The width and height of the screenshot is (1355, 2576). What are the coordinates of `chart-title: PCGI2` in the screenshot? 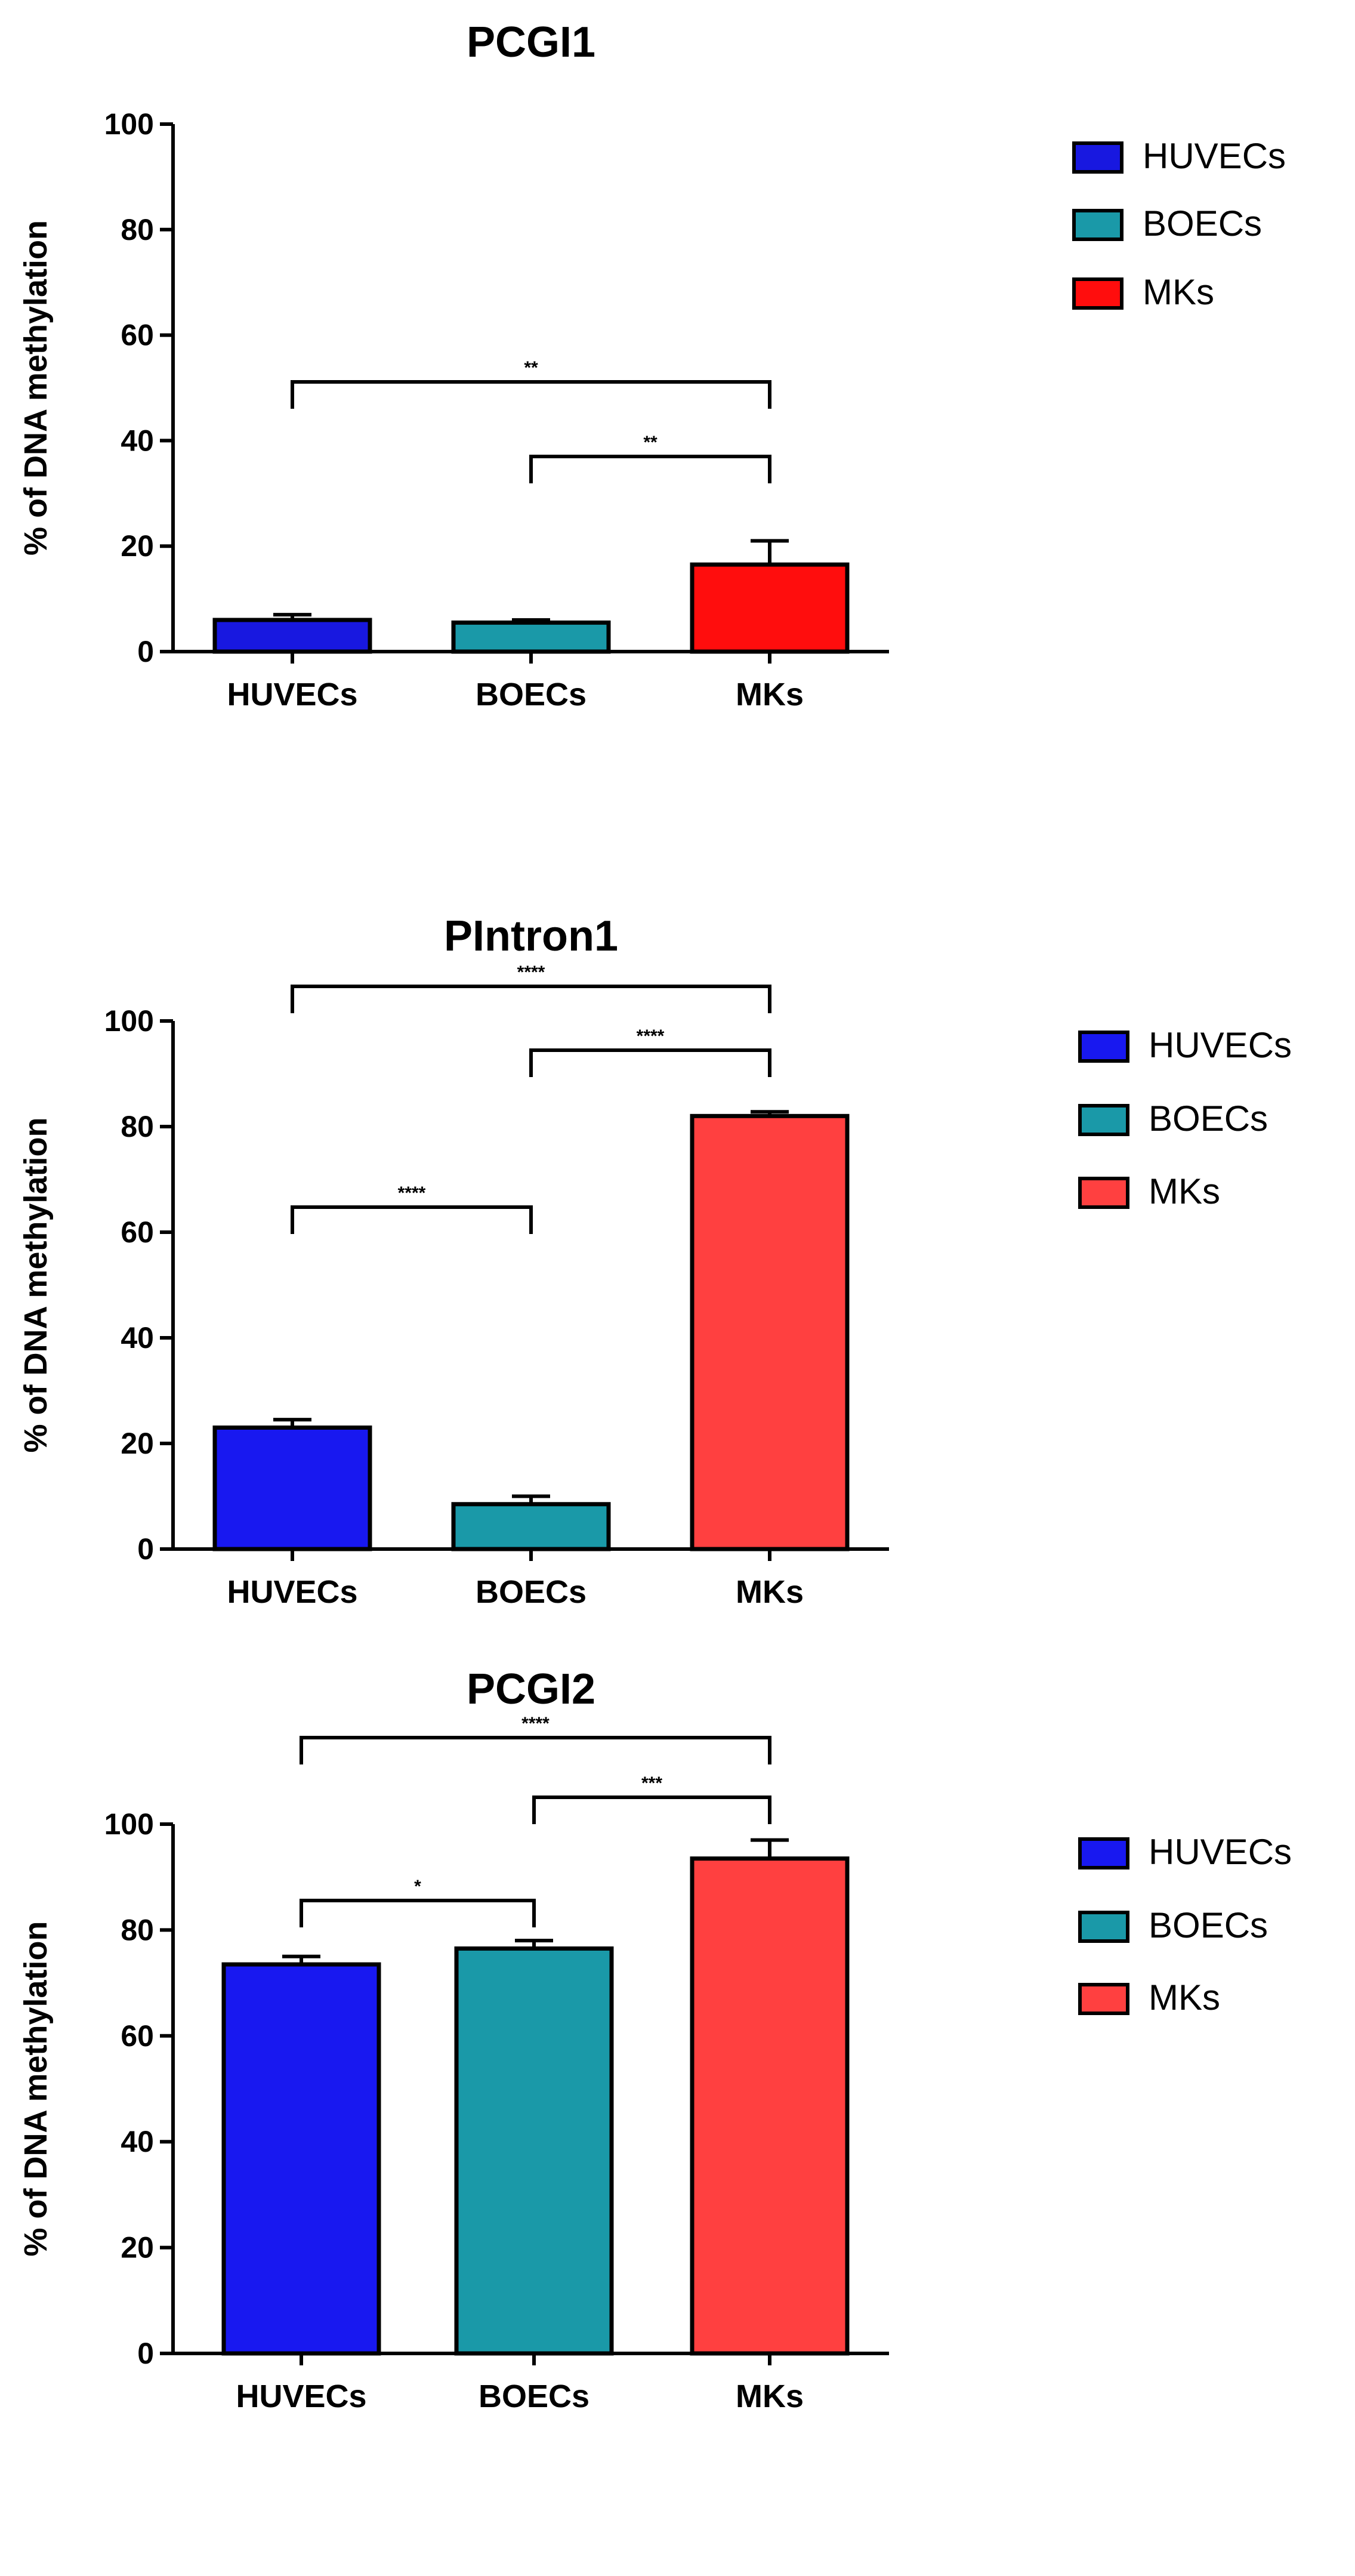 It's located at (531, 1689).